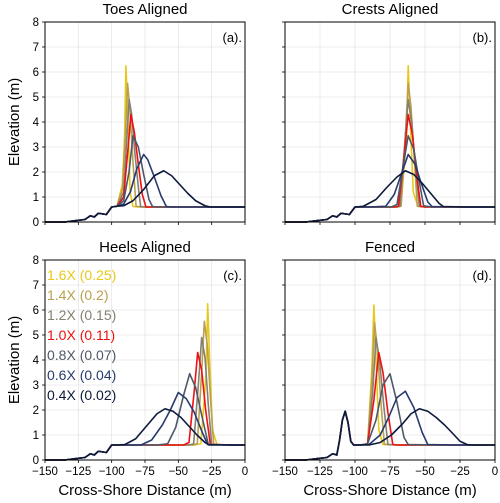  I want to click on panel-label: (c)., so click(232, 275).